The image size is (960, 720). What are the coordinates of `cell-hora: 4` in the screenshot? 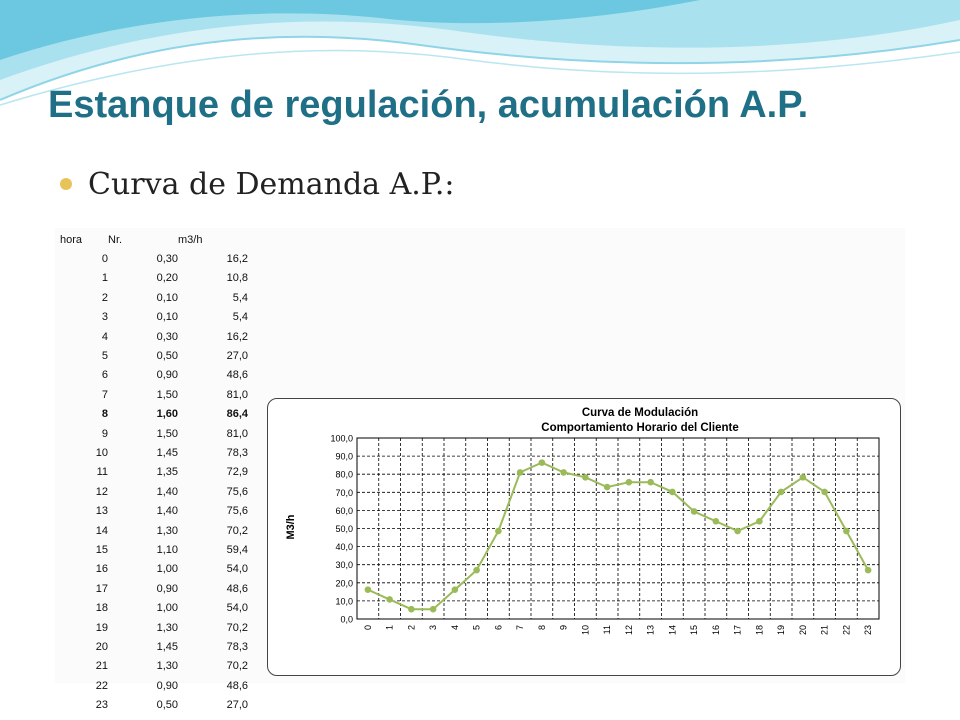 It's located at (104, 336).